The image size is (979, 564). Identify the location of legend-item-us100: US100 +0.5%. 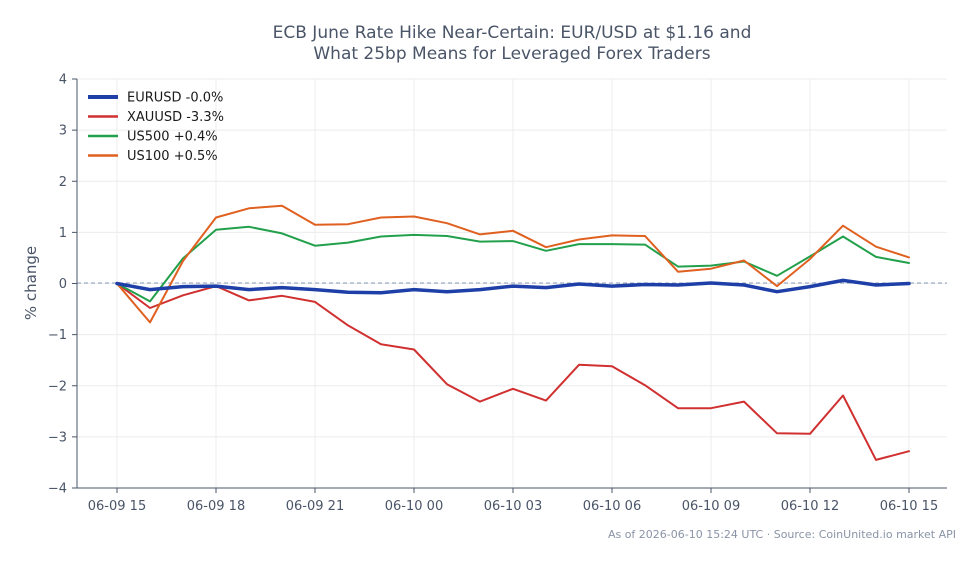
(153, 156).